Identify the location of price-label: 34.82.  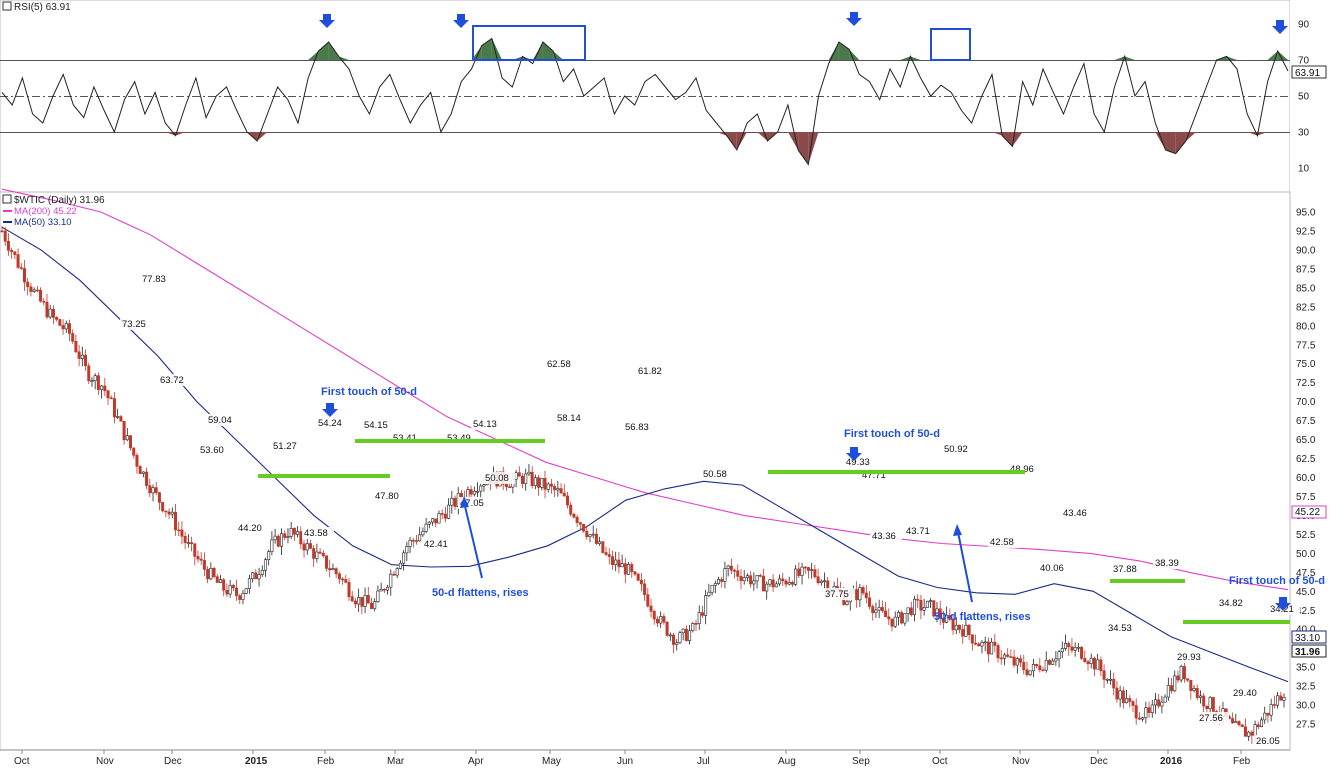
(1231, 603).